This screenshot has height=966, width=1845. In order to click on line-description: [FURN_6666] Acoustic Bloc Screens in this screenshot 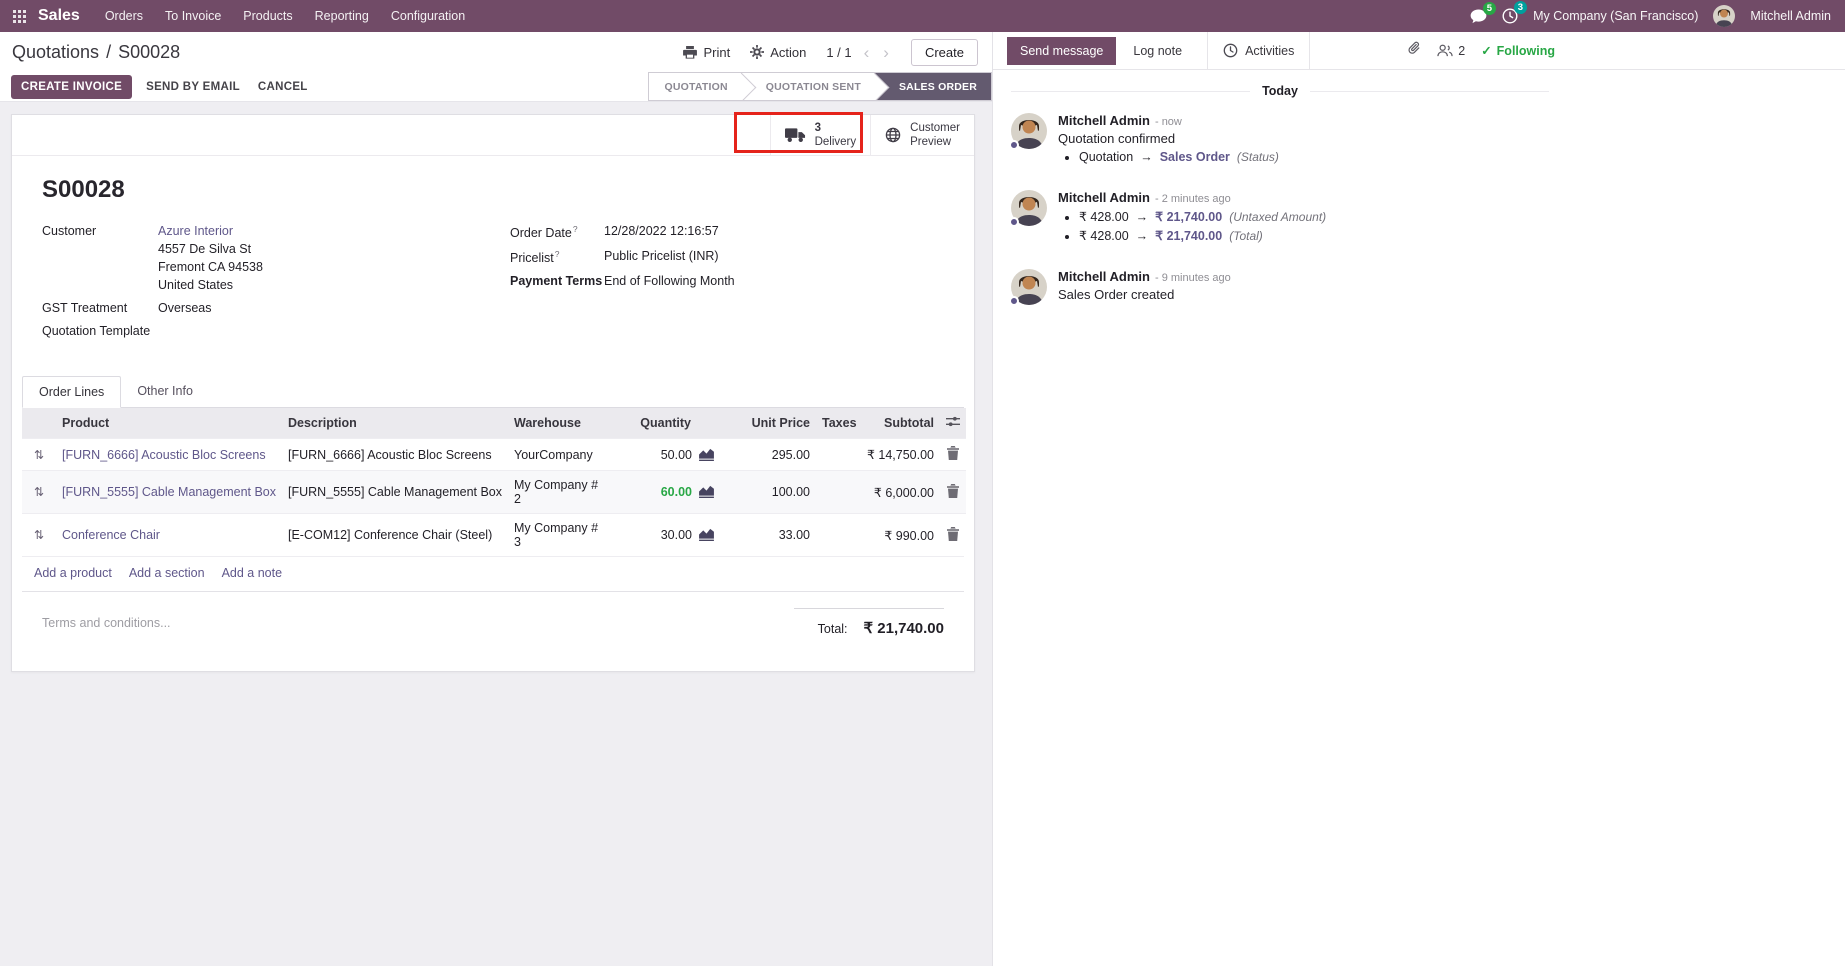, I will do `click(390, 454)`.